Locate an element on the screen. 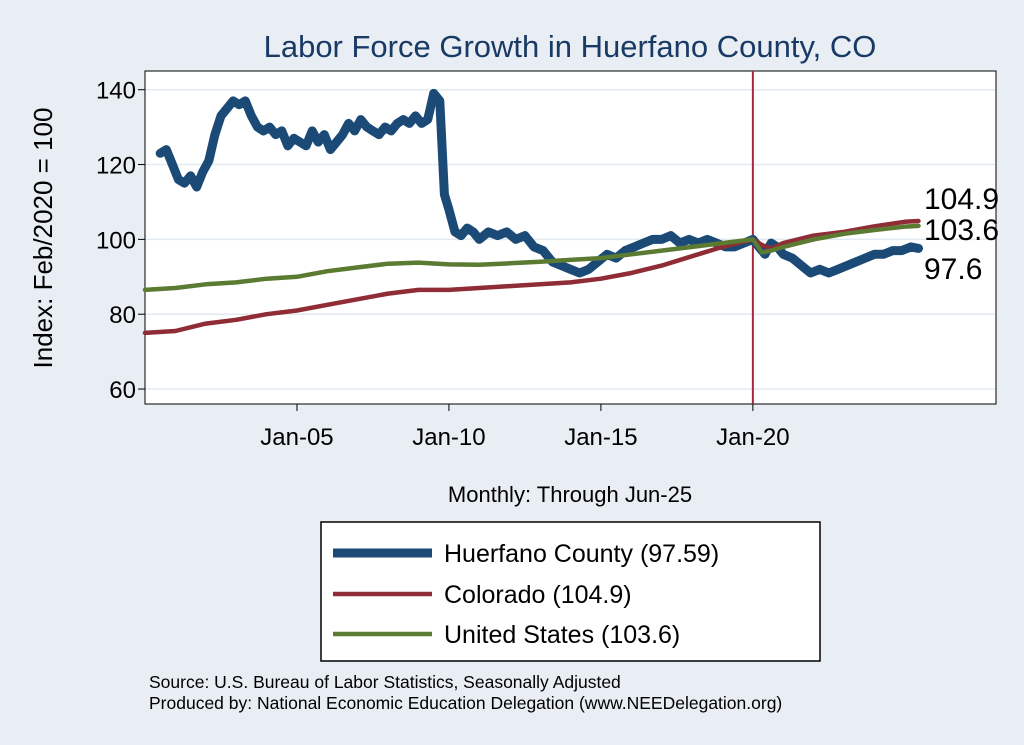  legend-label-0: Huerfano County (97.59) is located at coordinates (581, 554).